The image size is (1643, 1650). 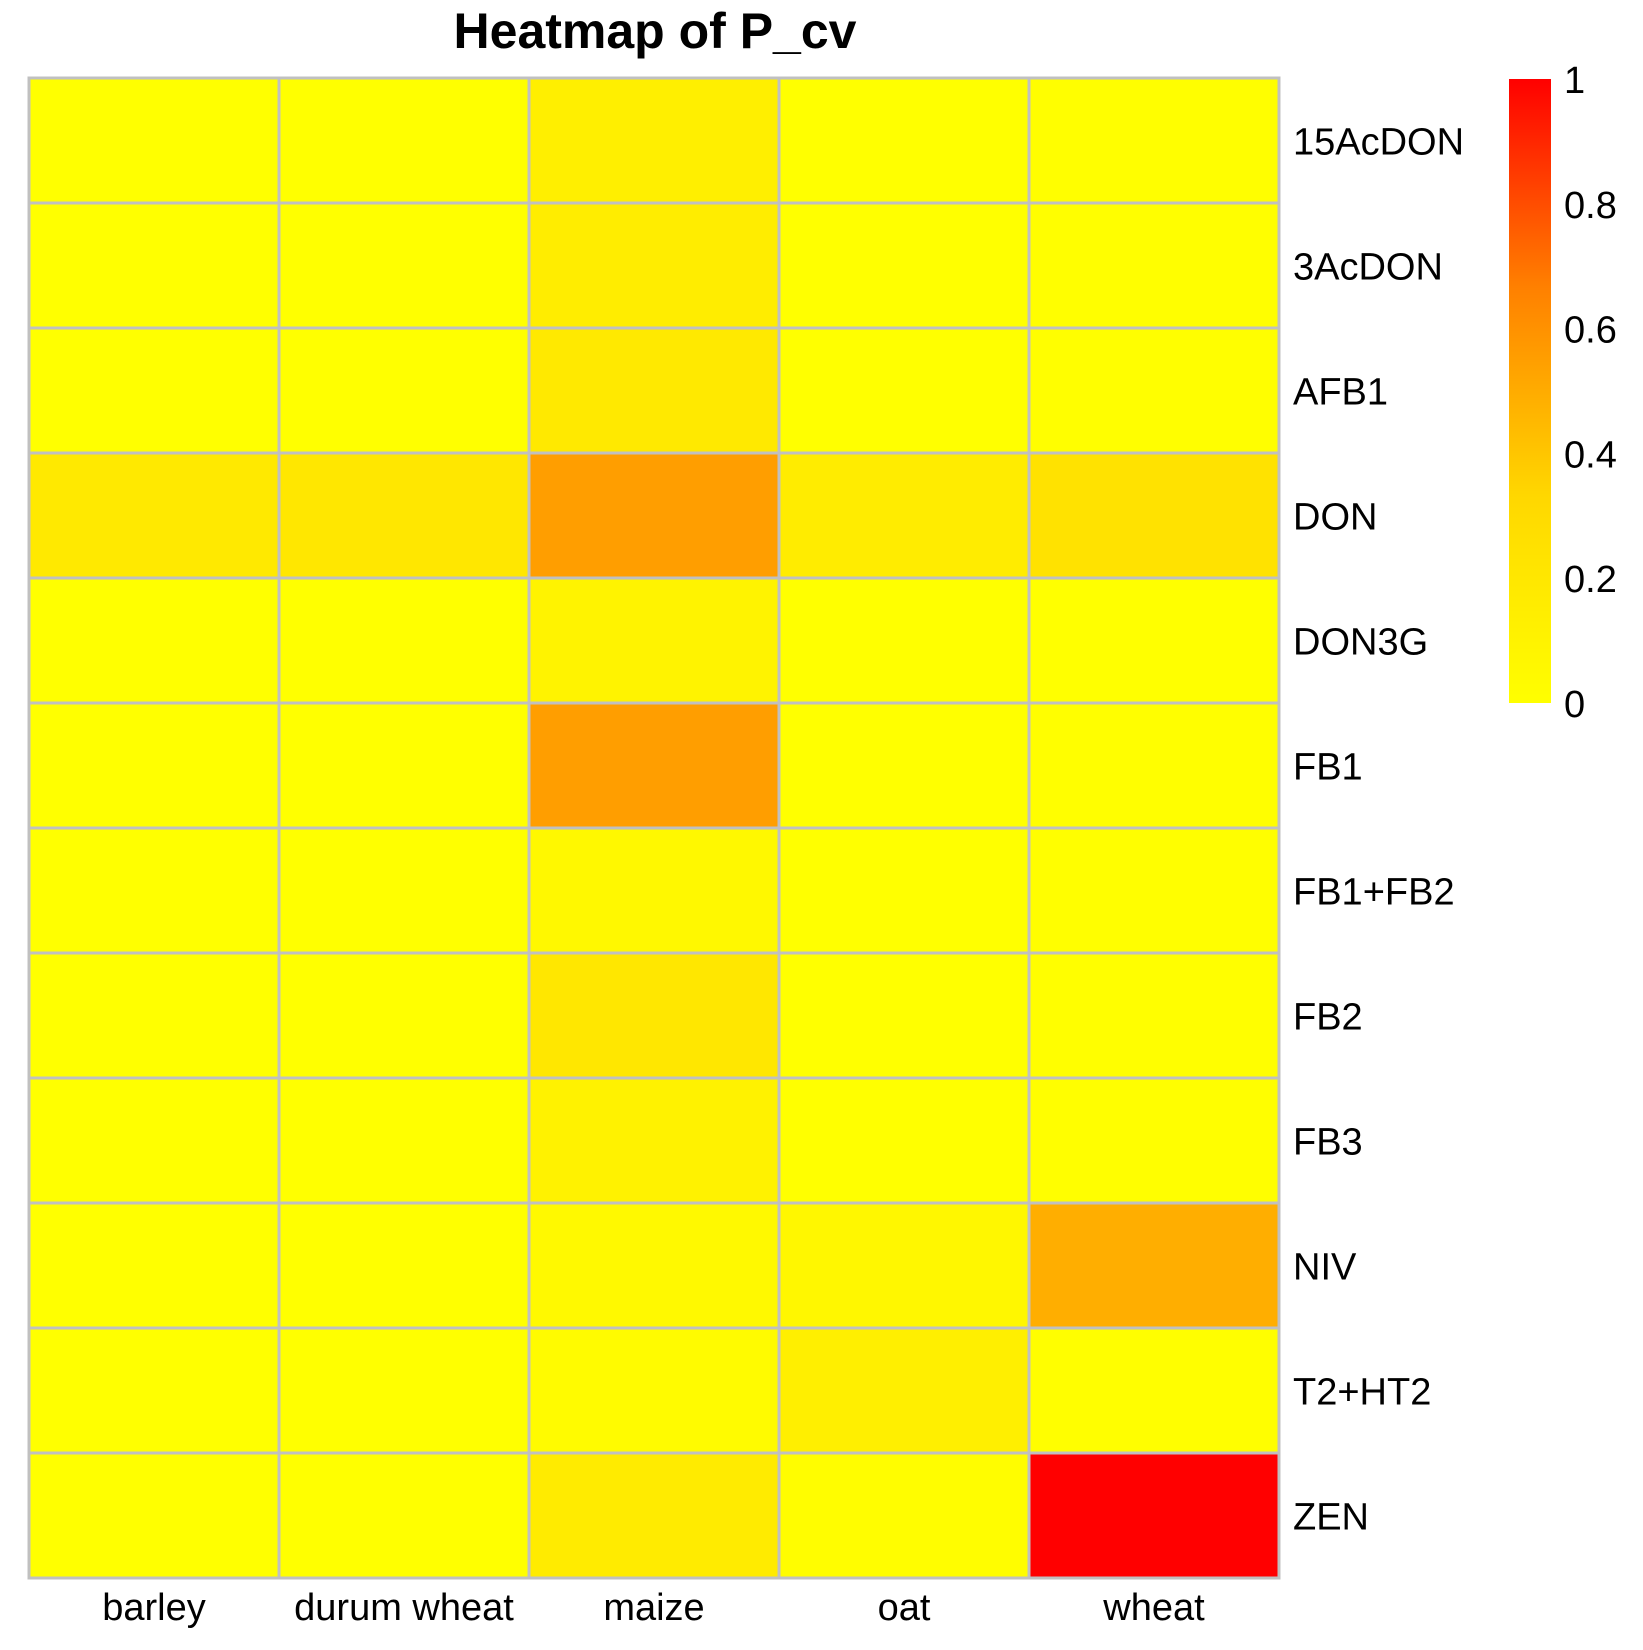 What do you see at coordinates (904, 640) in the screenshot?
I see `heatmap-cell-DON3G-oat` at bounding box center [904, 640].